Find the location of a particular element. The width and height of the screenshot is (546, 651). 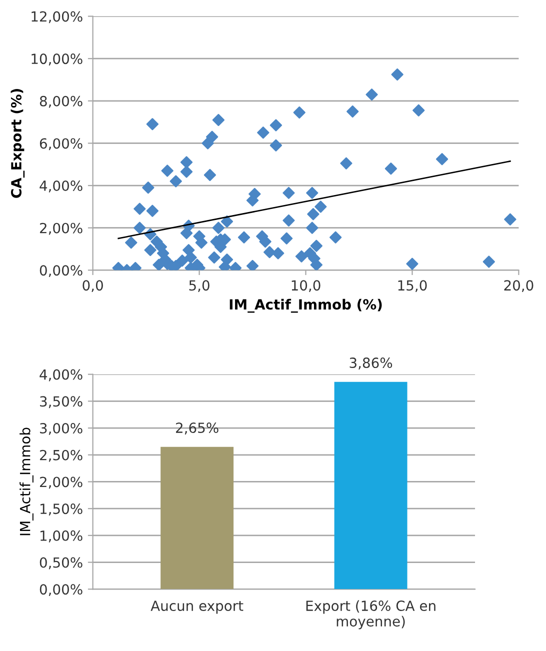

y-tick-label: 2,50% is located at coordinates (61, 456).